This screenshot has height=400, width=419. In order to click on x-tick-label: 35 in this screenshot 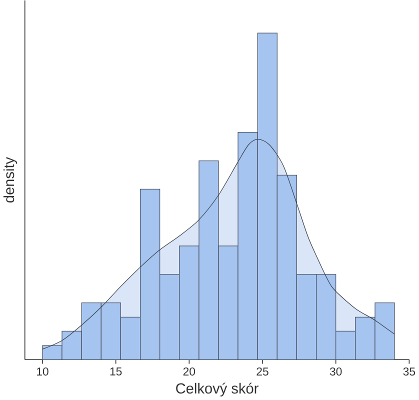, I will do `click(409, 372)`.